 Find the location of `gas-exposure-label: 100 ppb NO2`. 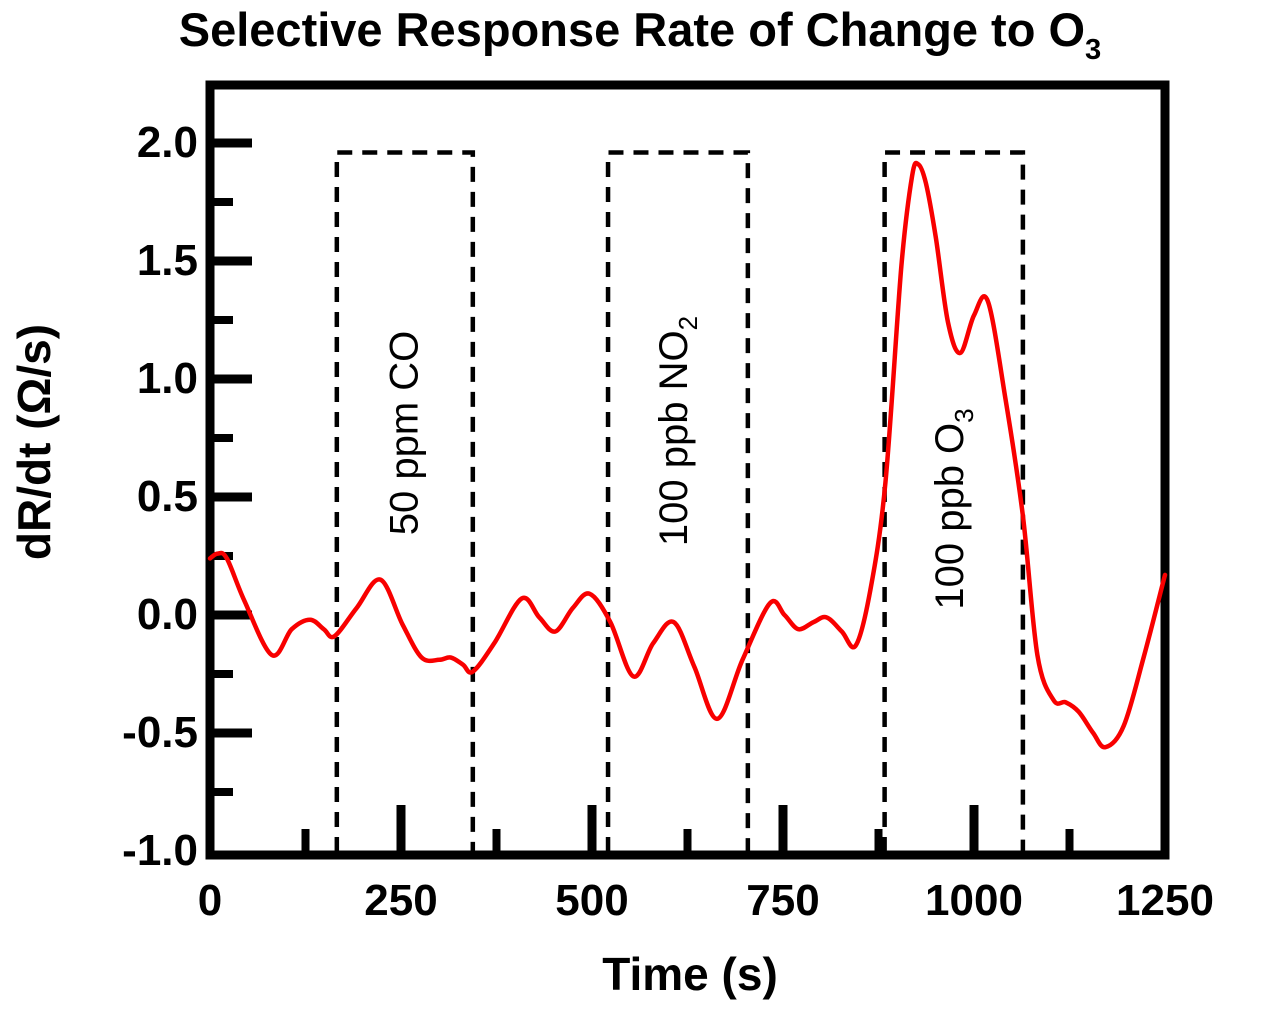

gas-exposure-label: 100 ppb NO2 is located at coordinates (678, 431).